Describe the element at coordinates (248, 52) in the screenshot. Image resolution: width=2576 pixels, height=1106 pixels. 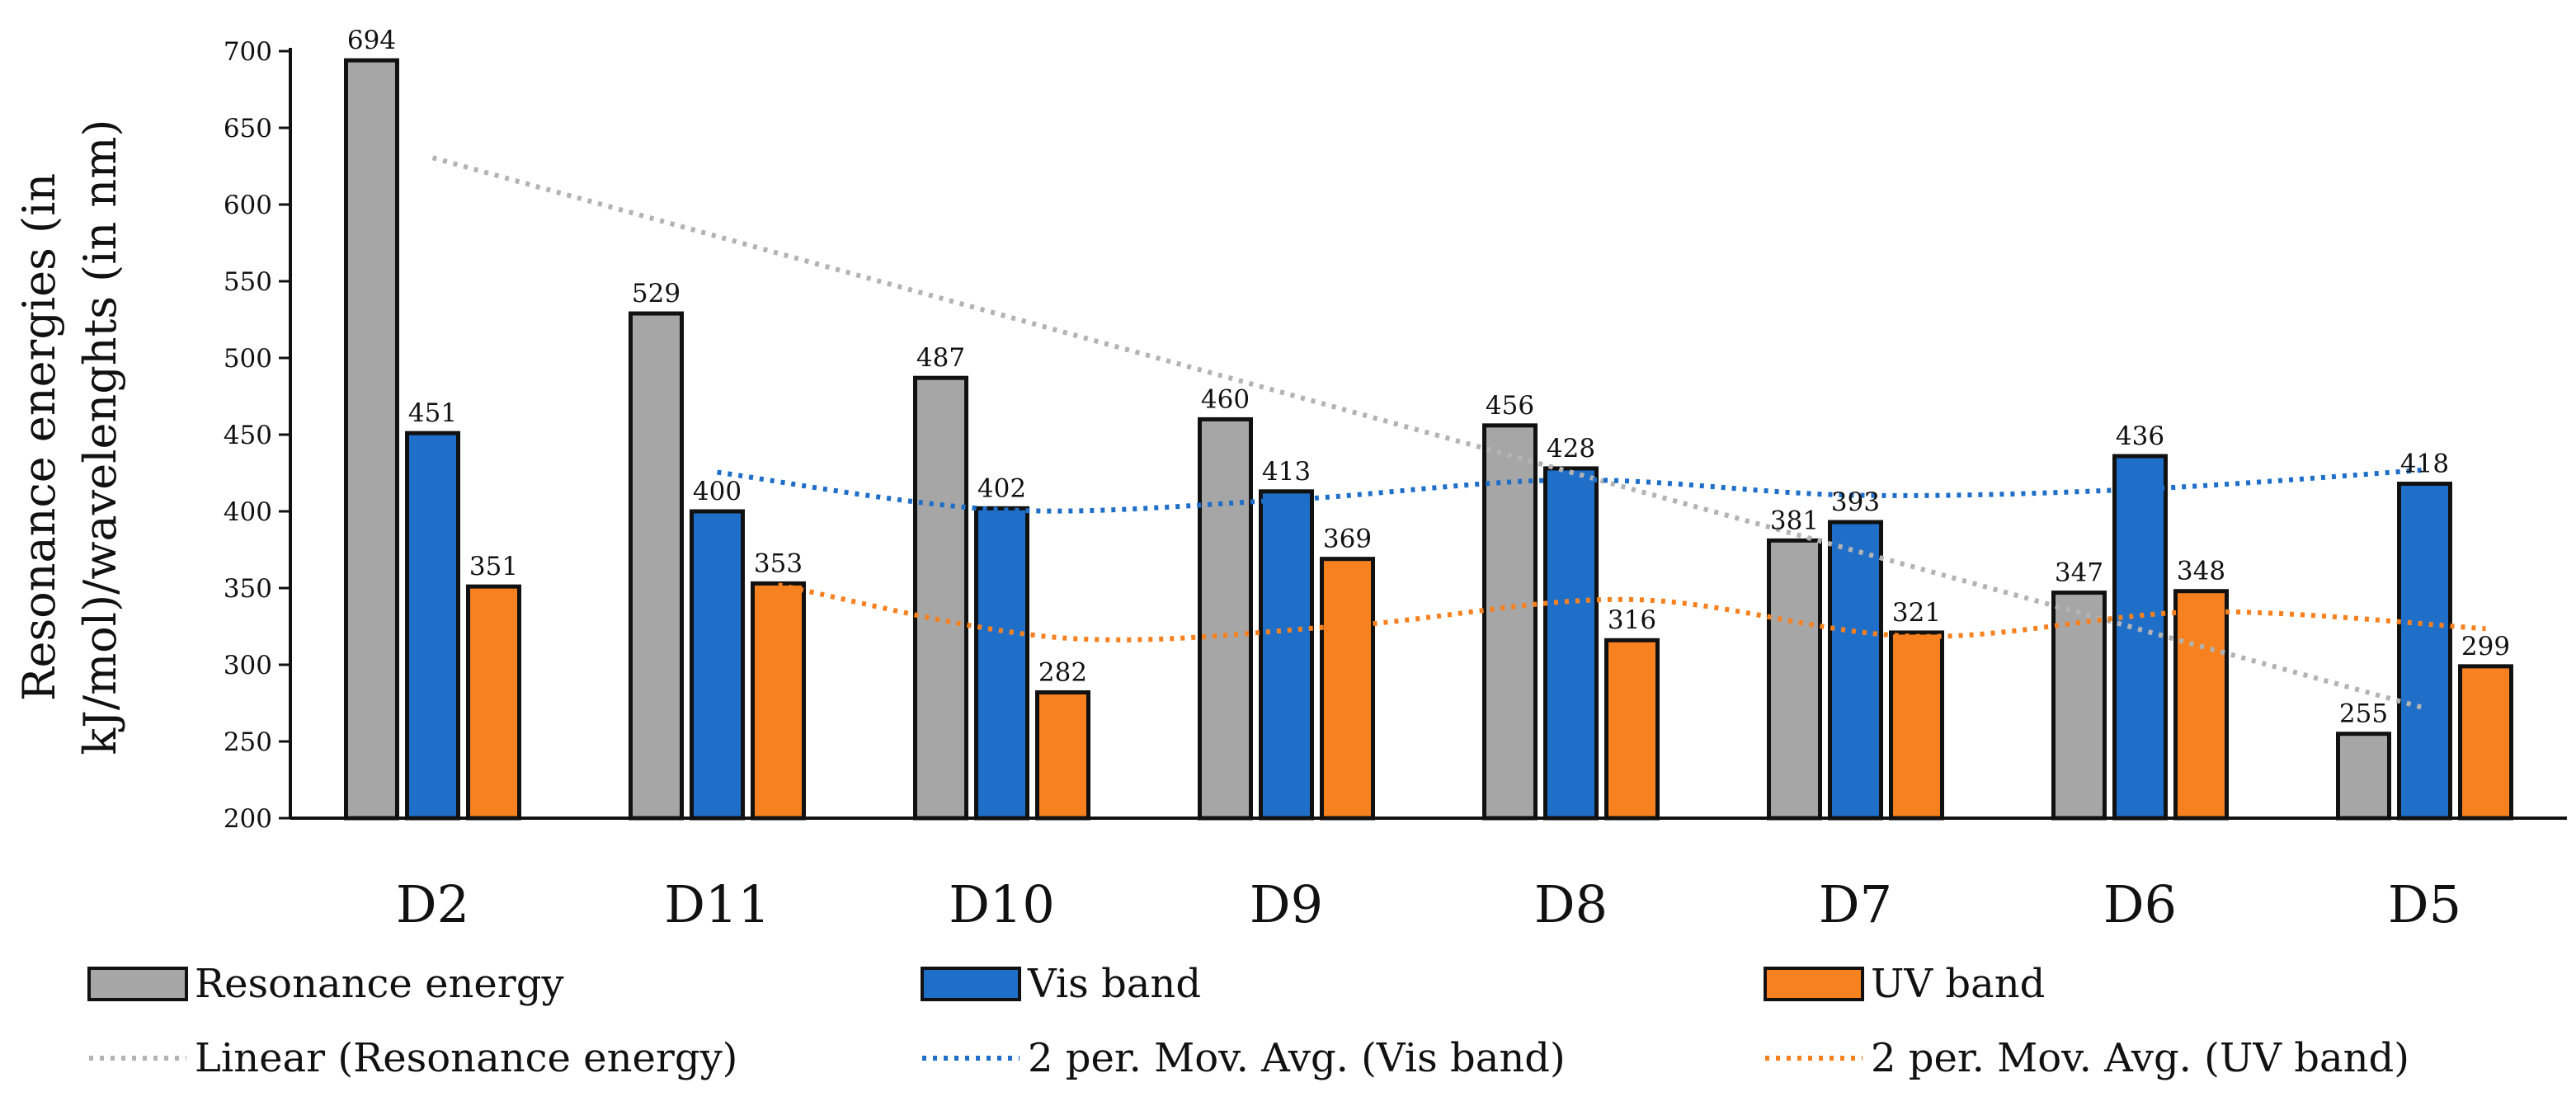
I see `y-tick-label: 700` at that location.